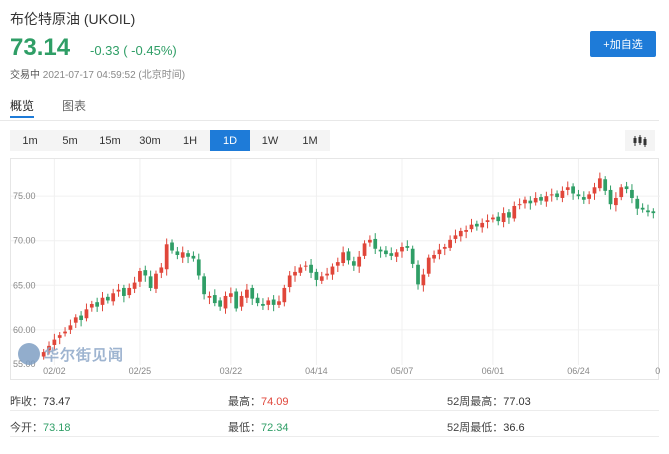 Image resolution: width=669 pixels, height=454 pixels. What do you see at coordinates (133, 50) in the screenshot?
I see `price-change: -0.33 ( -0.45%)` at bounding box center [133, 50].